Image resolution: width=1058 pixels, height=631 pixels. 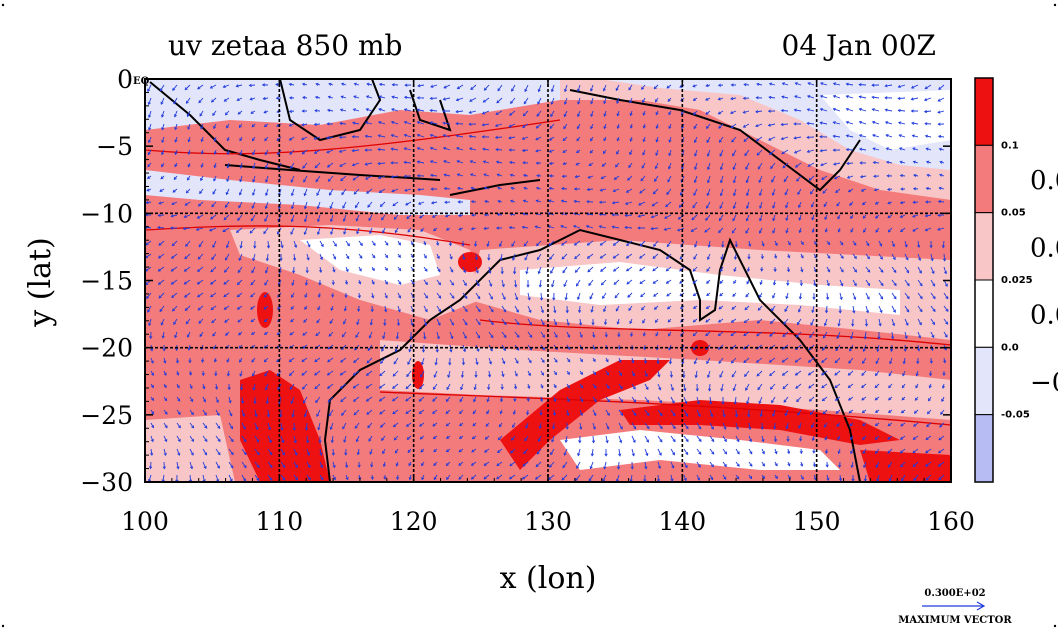 What do you see at coordinates (279, 521) in the screenshot?
I see `x-tick-label: 110` at bounding box center [279, 521].